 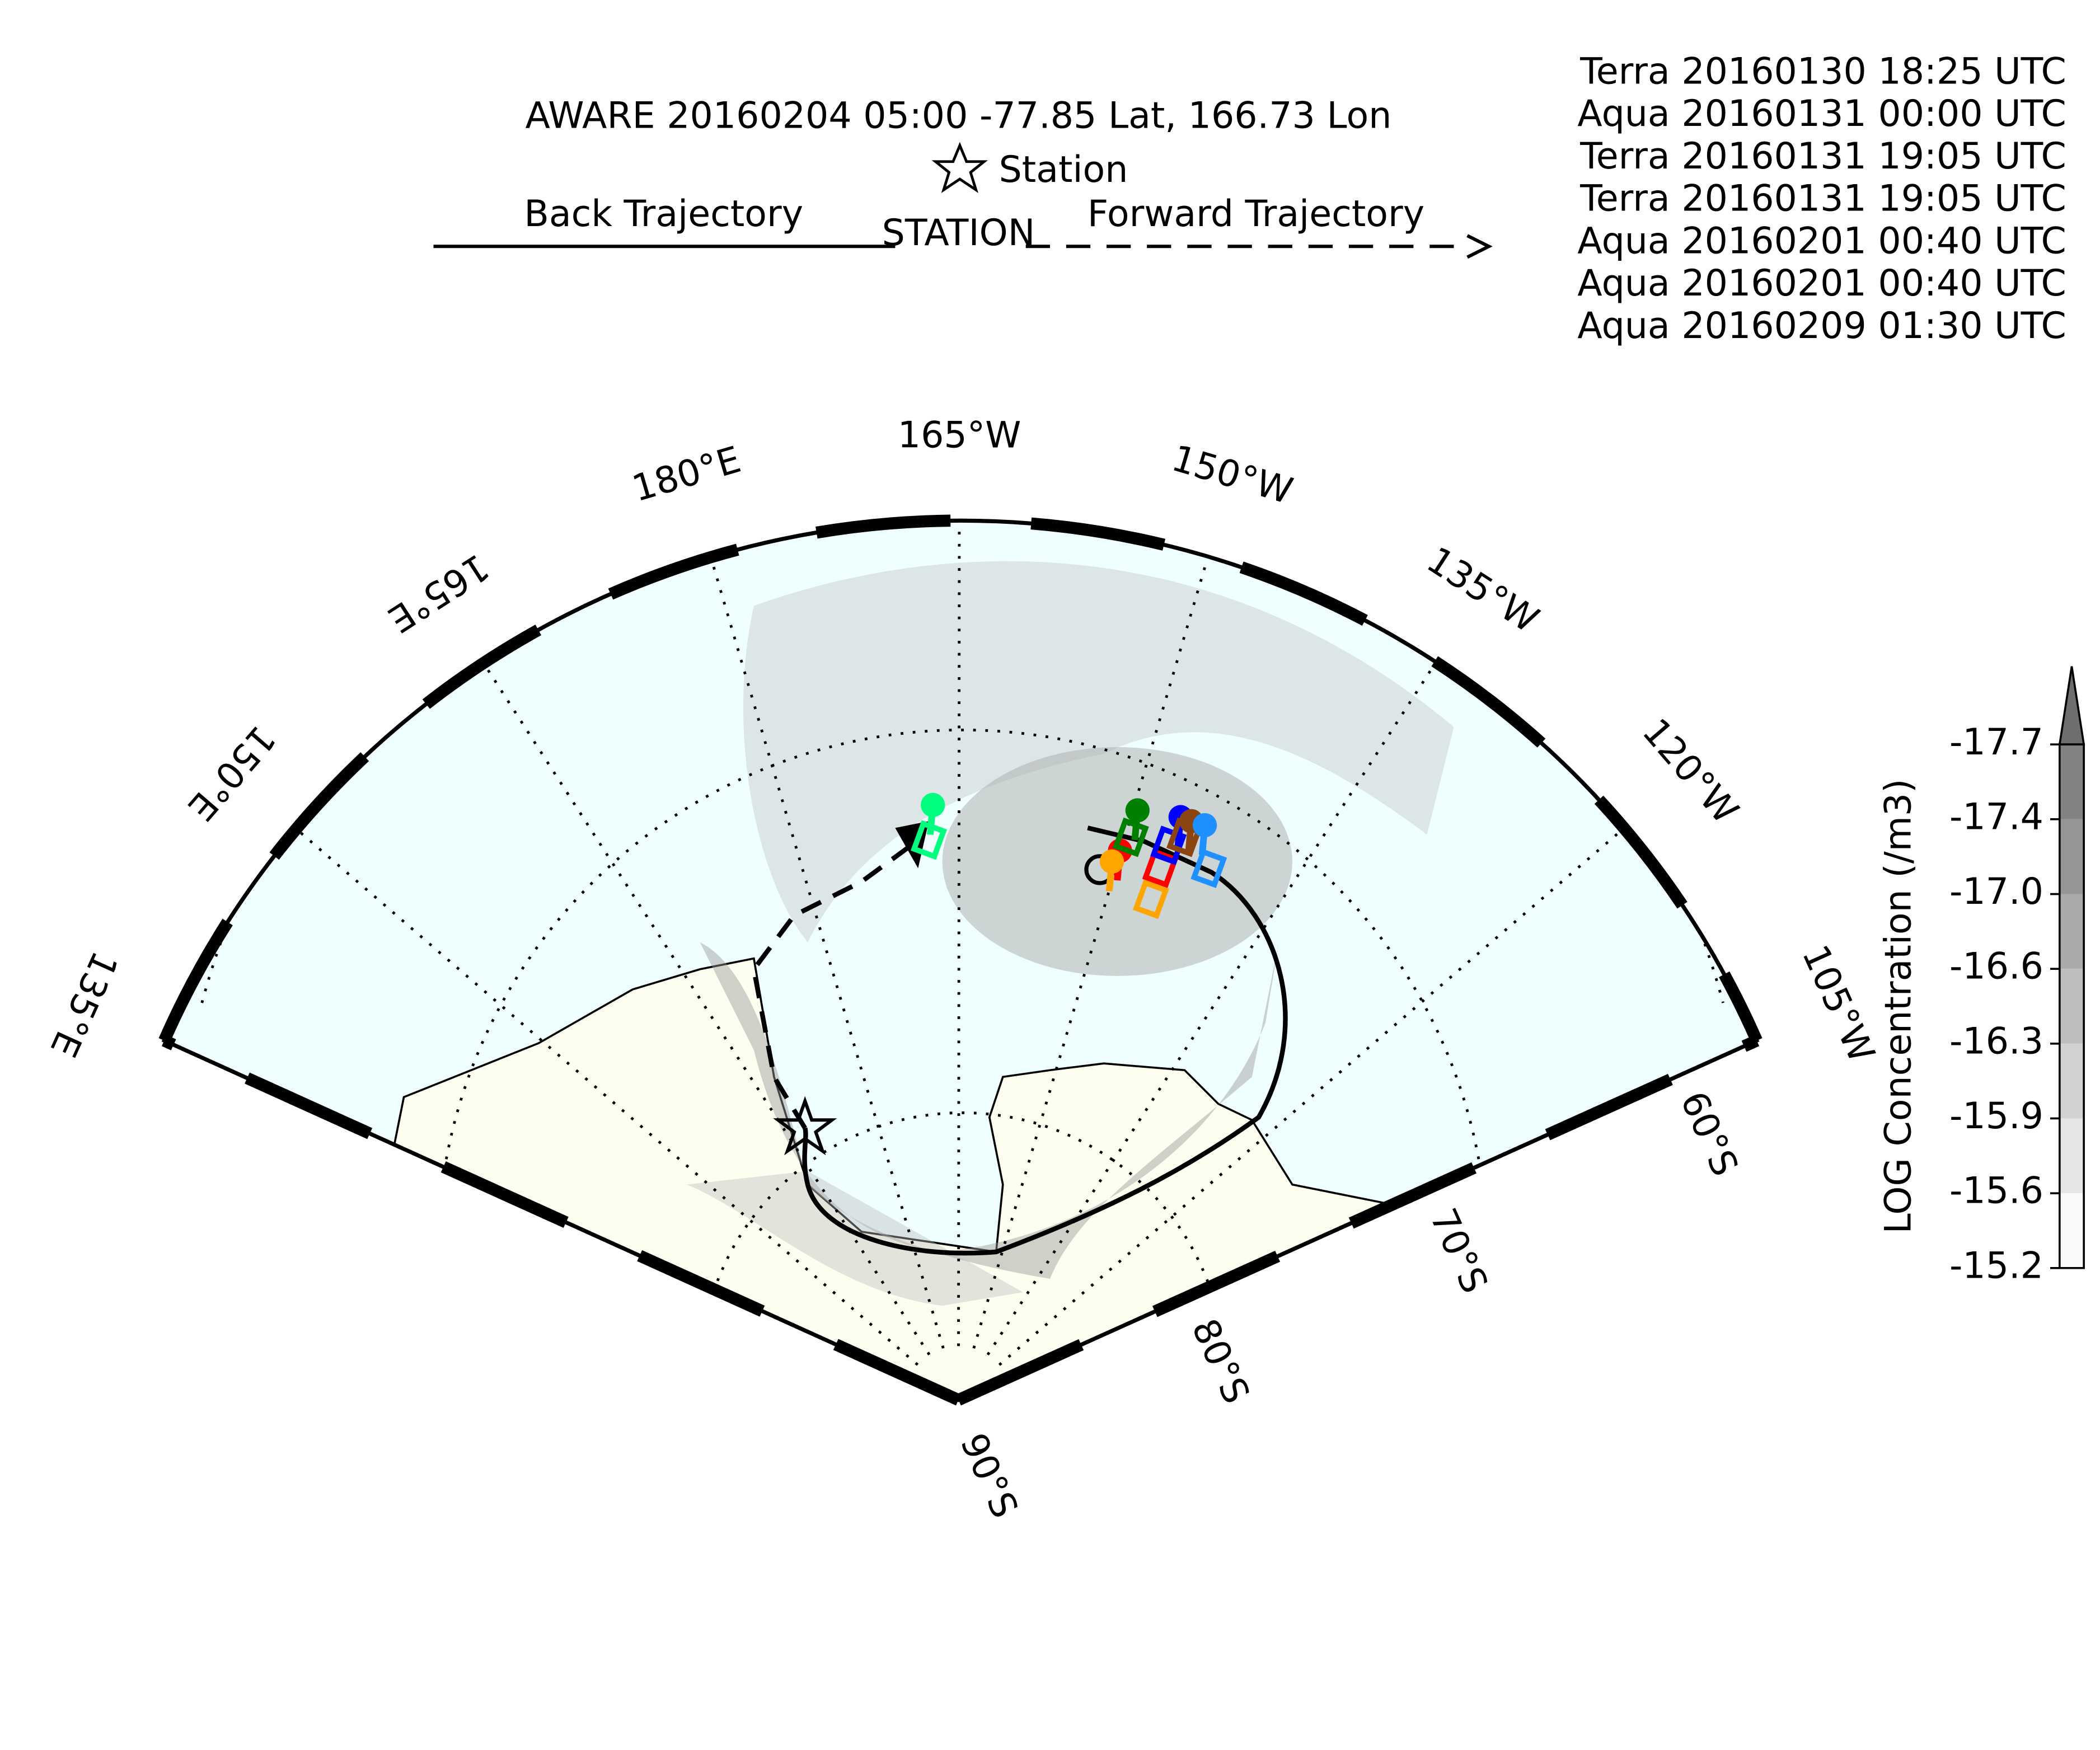 What do you see at coordinates (1045, 1040) in the screenshot?
I see `forward-trajectory` at bounding box center [1045, 1040].